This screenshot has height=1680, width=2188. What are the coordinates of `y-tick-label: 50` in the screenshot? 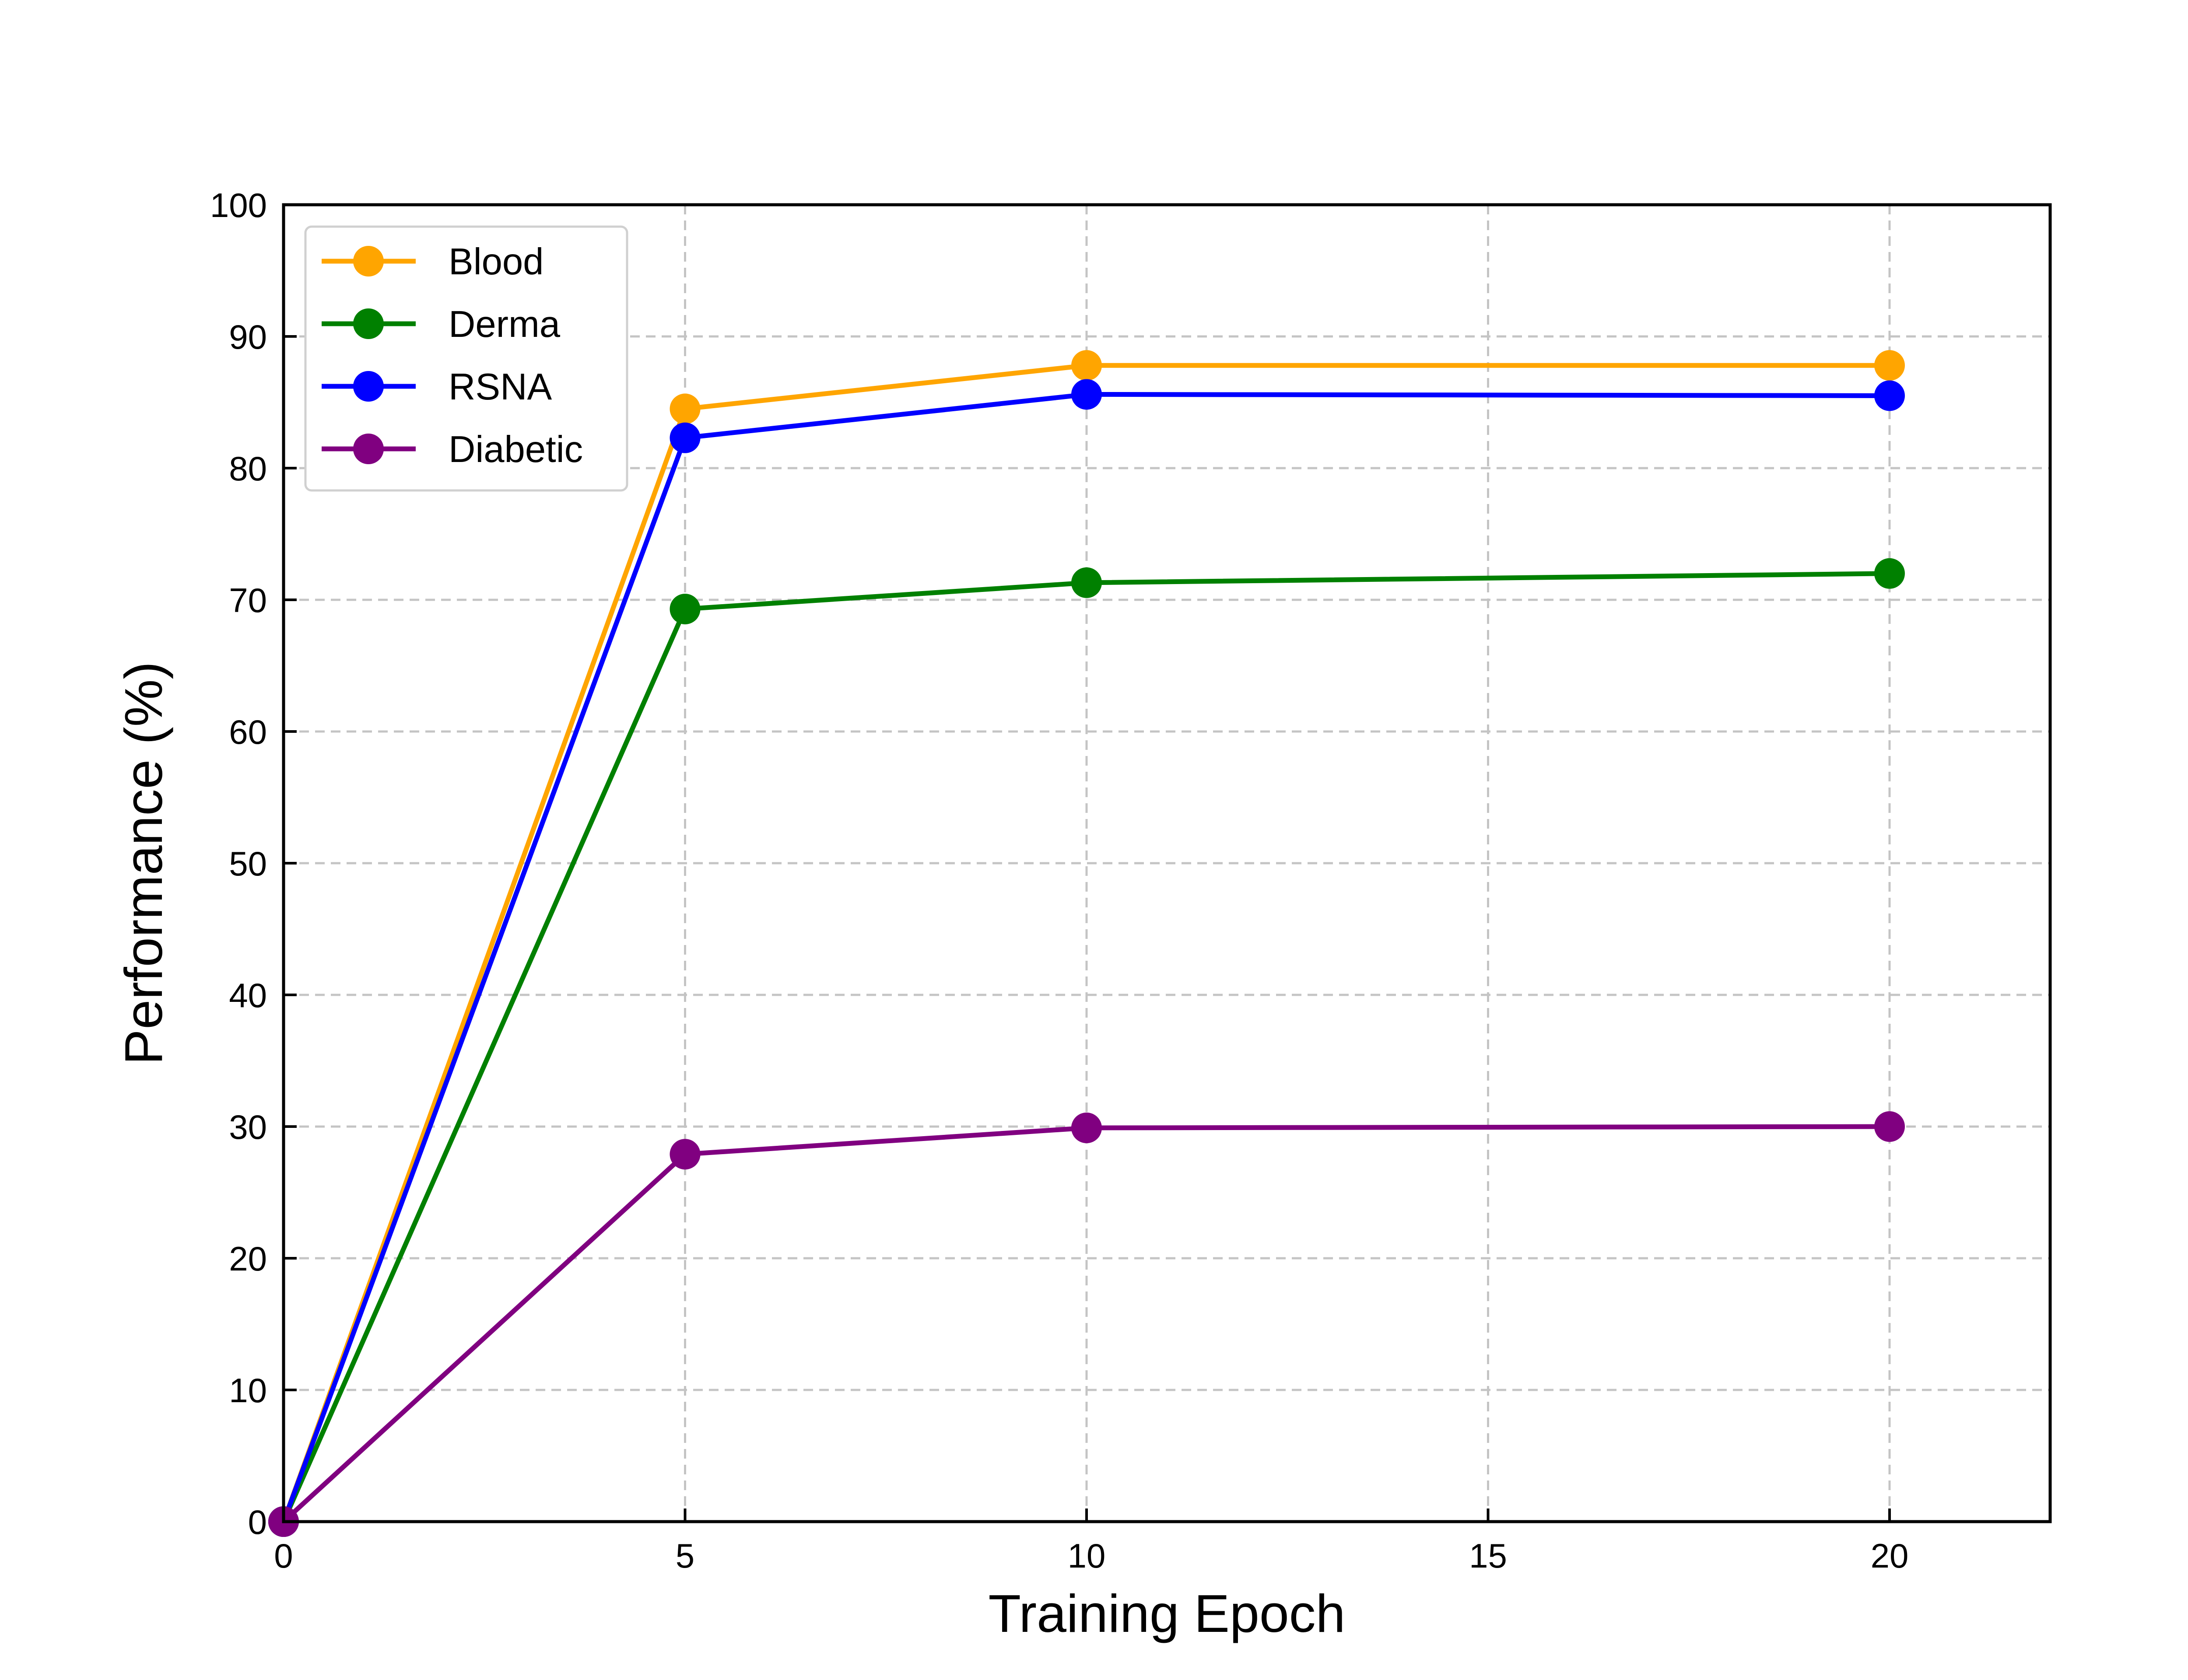 It's located at (248, 863).